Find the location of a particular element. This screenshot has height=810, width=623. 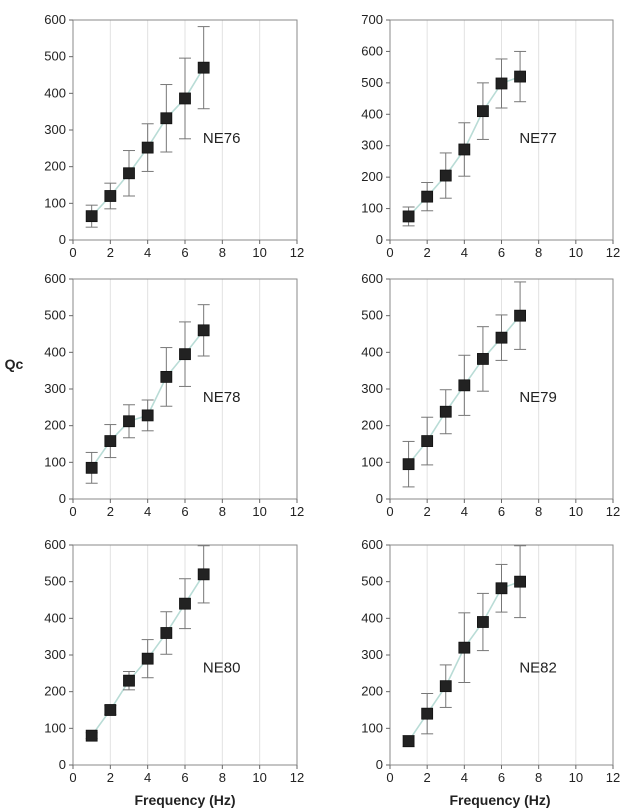

y-axis-label: Qc is located at coordinates (14, 364).